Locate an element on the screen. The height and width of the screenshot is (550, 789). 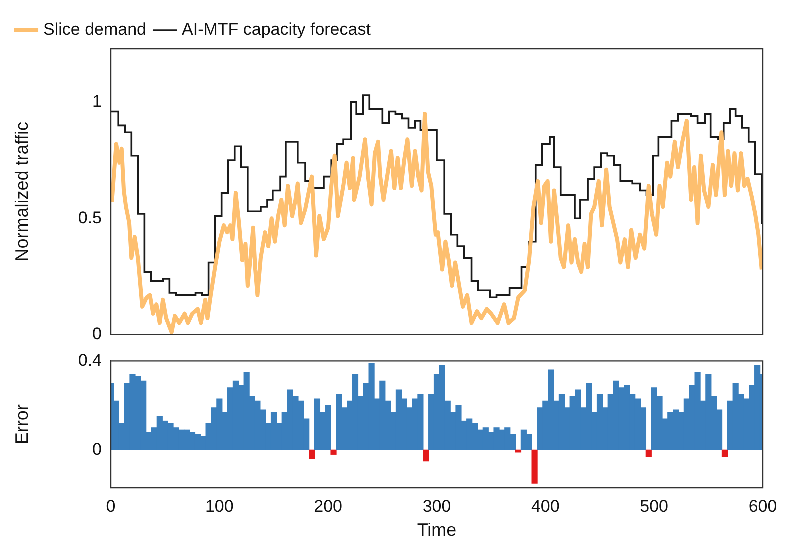
x-tick-label: 400 is located at coordinates (545, 506).